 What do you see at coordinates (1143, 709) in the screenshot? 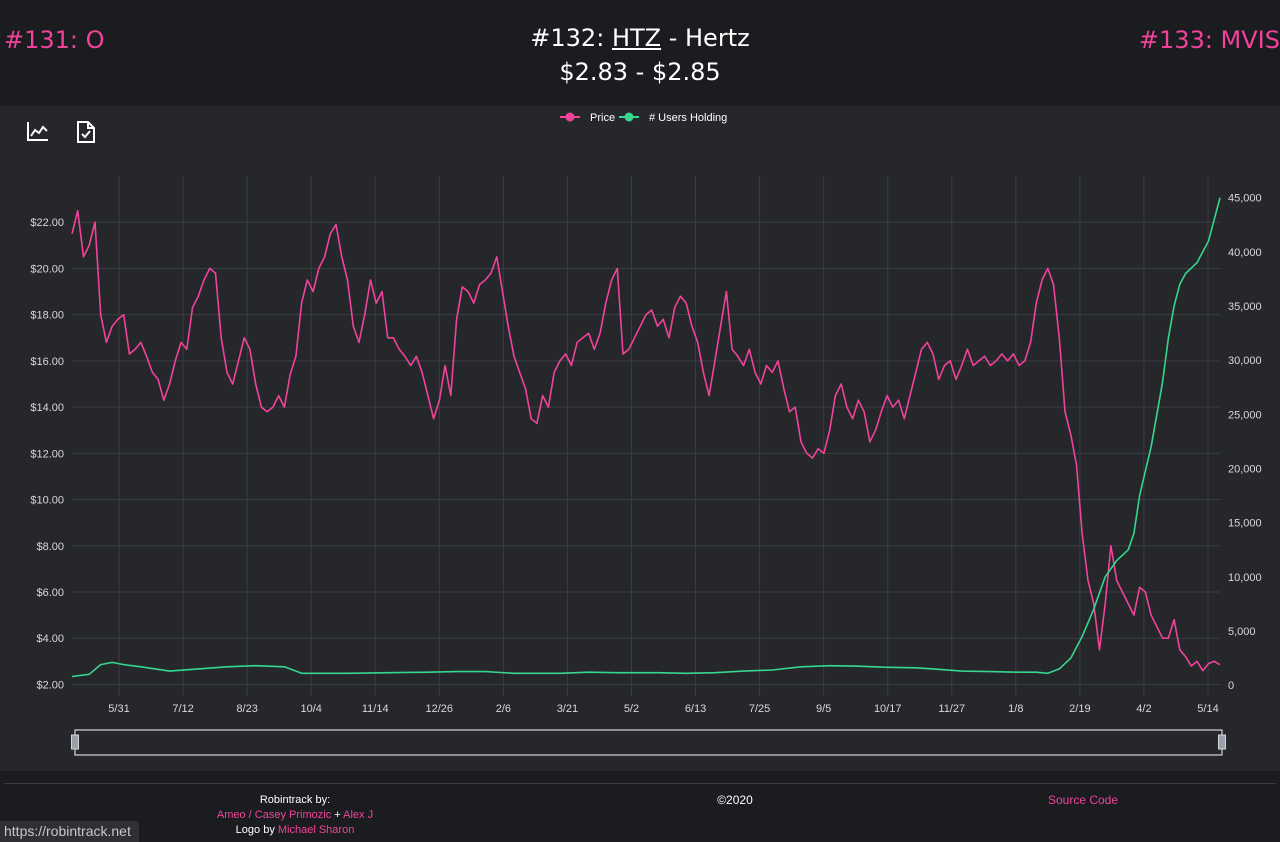
I see `x-tick-label: 4/2` at bounding box center [1143, 709].